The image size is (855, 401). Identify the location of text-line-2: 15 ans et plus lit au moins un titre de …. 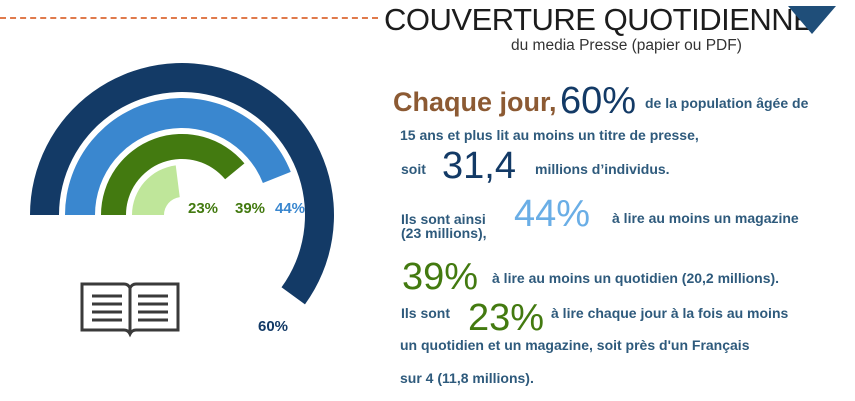
(549, 135).